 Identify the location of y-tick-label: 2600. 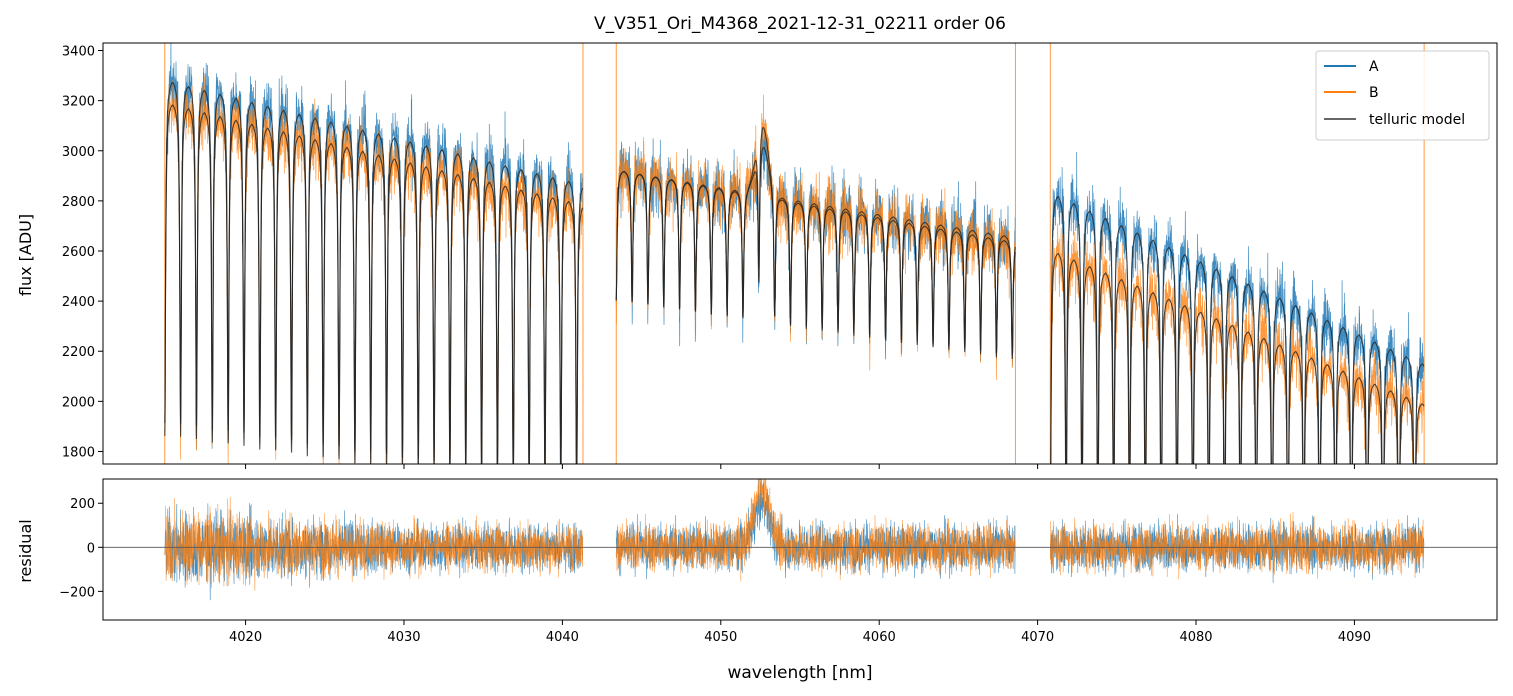
(78, 252).